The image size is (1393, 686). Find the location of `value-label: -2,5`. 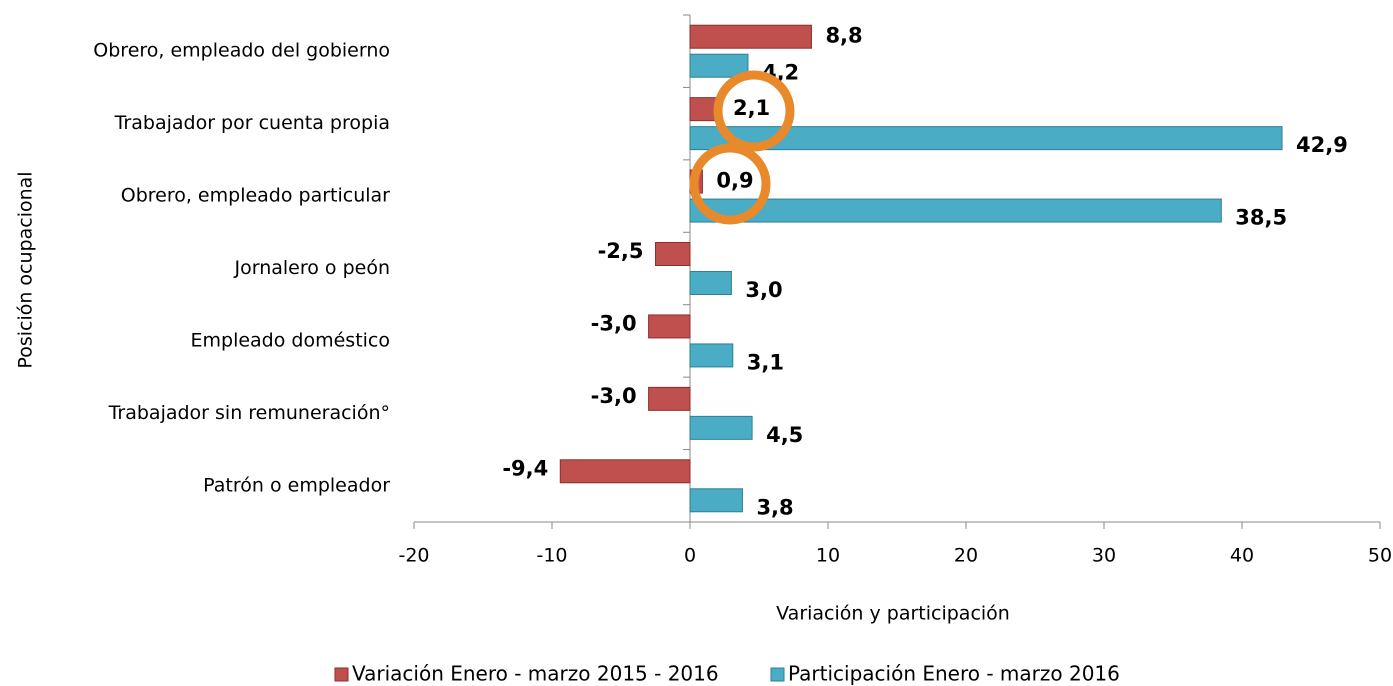

value-label: -2,5 is located at coordinates (621, 251).